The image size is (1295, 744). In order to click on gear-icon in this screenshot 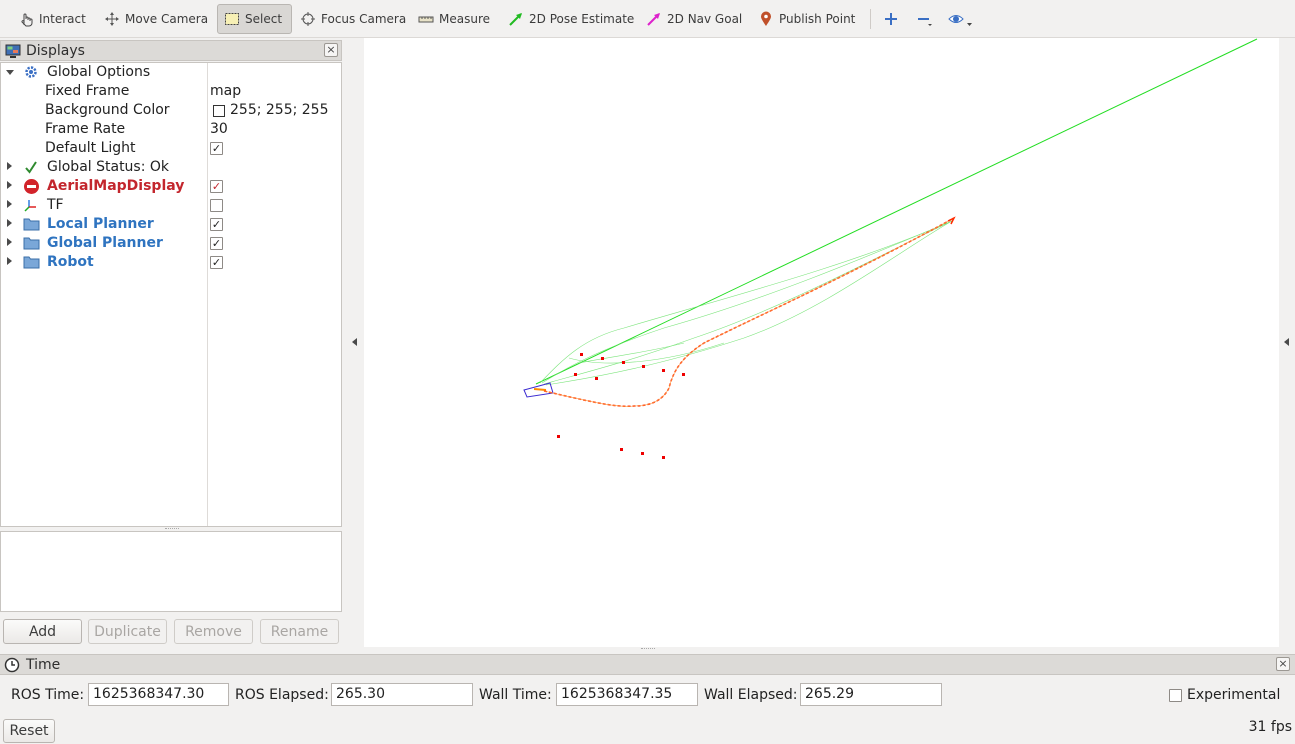, I will do `click(32, 72)`.